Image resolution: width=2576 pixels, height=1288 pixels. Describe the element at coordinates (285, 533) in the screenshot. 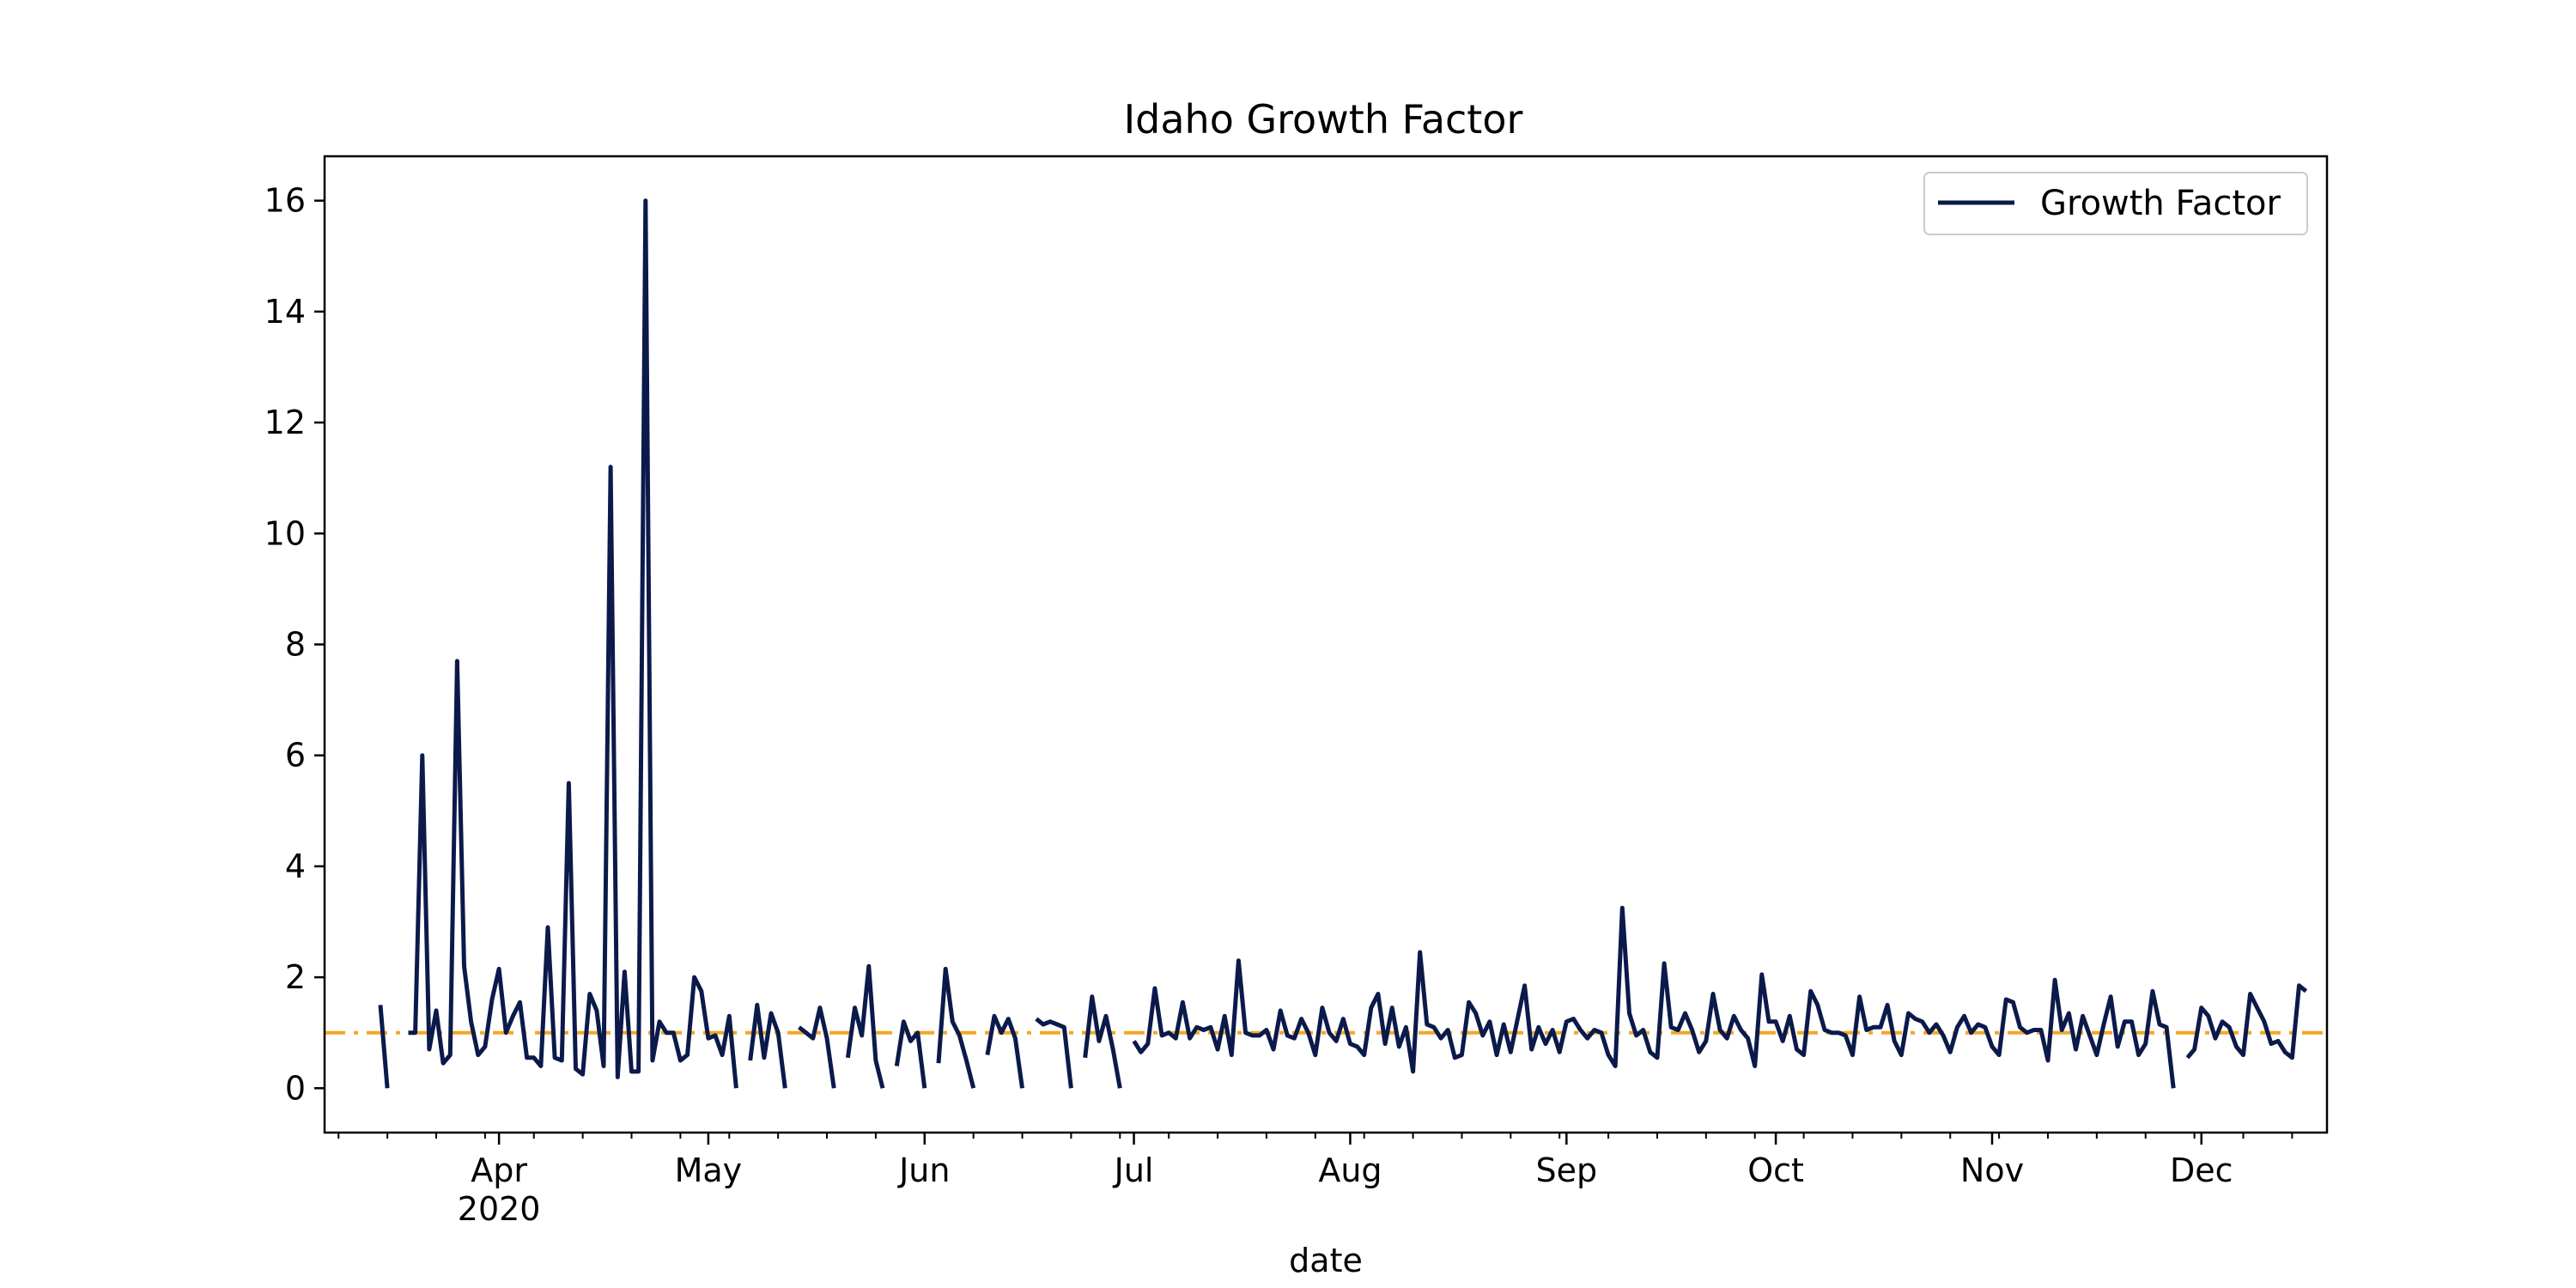

I see `y-tick-label: 10` at that location.